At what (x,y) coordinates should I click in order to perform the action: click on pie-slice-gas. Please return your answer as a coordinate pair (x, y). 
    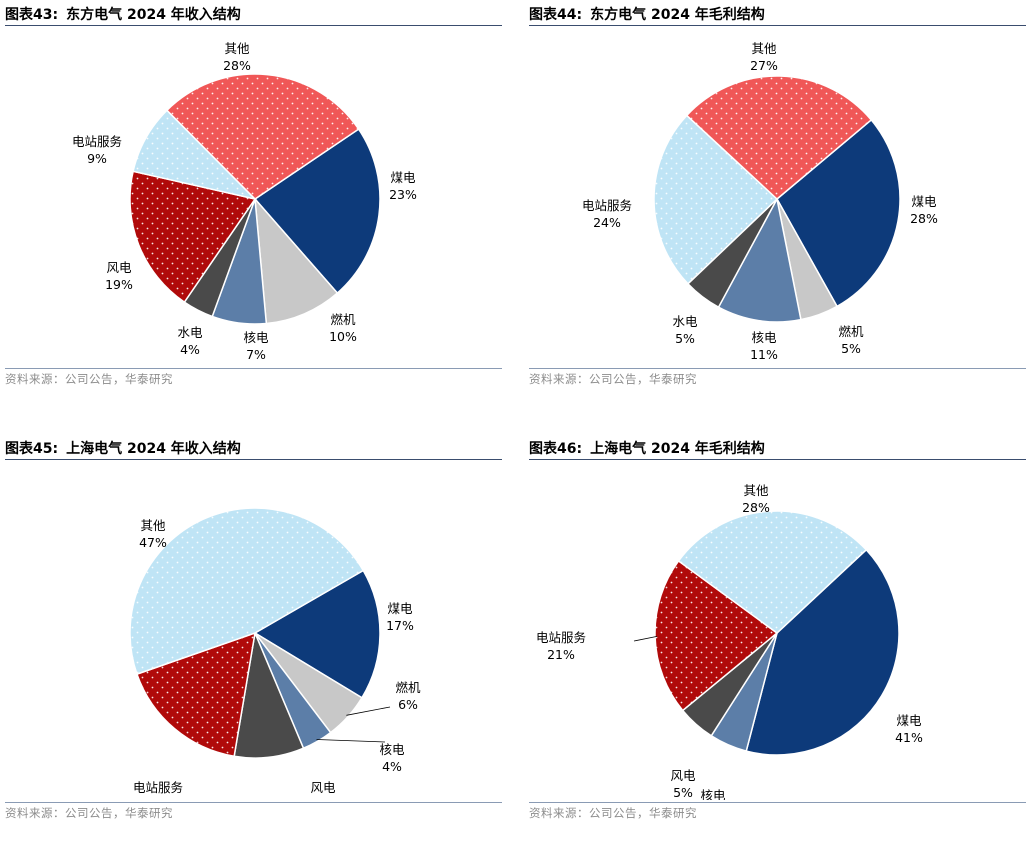
    Looking at the image, I should click on (296, 260).